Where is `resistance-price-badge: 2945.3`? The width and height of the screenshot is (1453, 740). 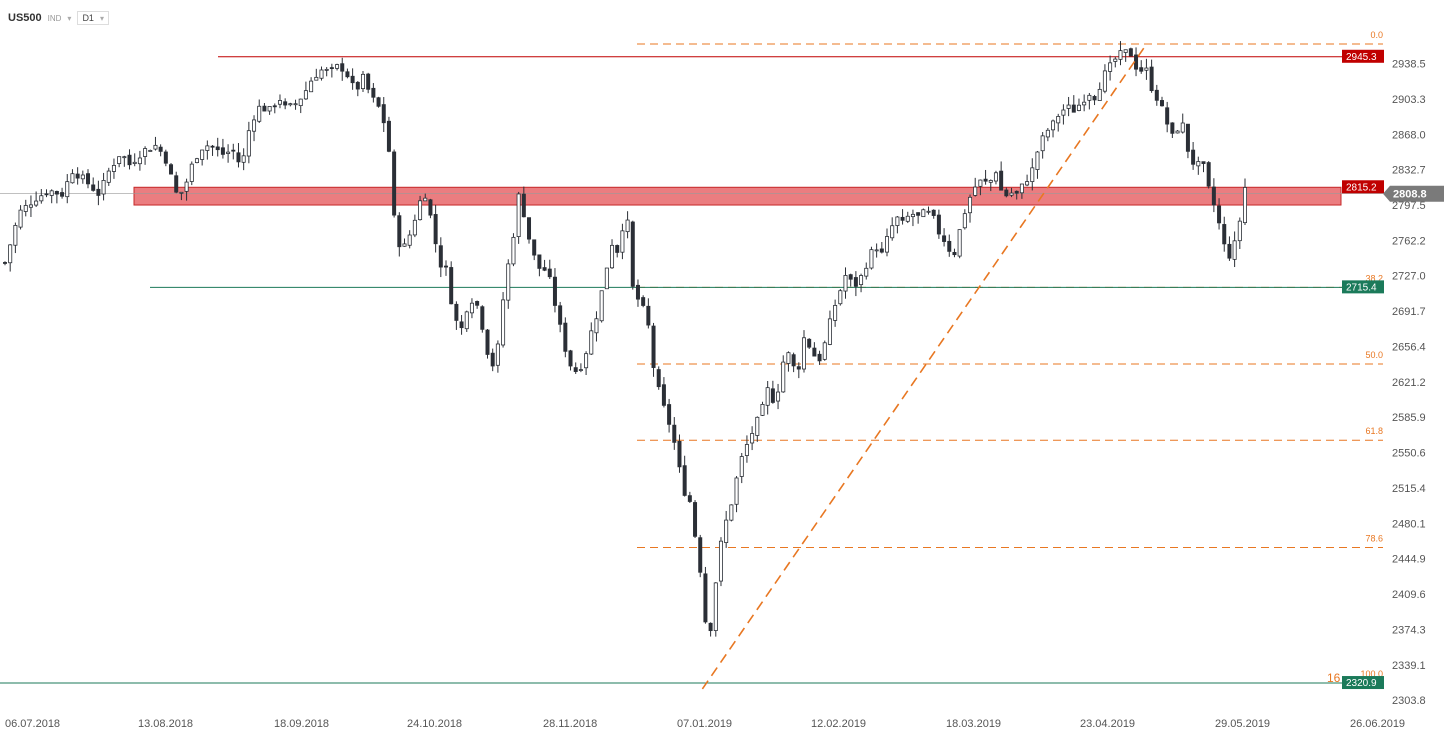
resistance-price-badge: 2945.3 is located at coordinates (1361, 57).